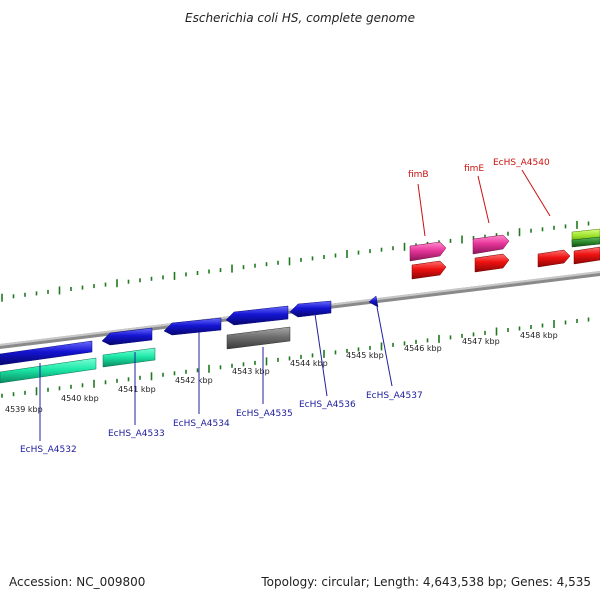 Image resolution: width=600 pixels, height=605 pixels. I want to click on gene-arrow-fimE, so click(491, 244).